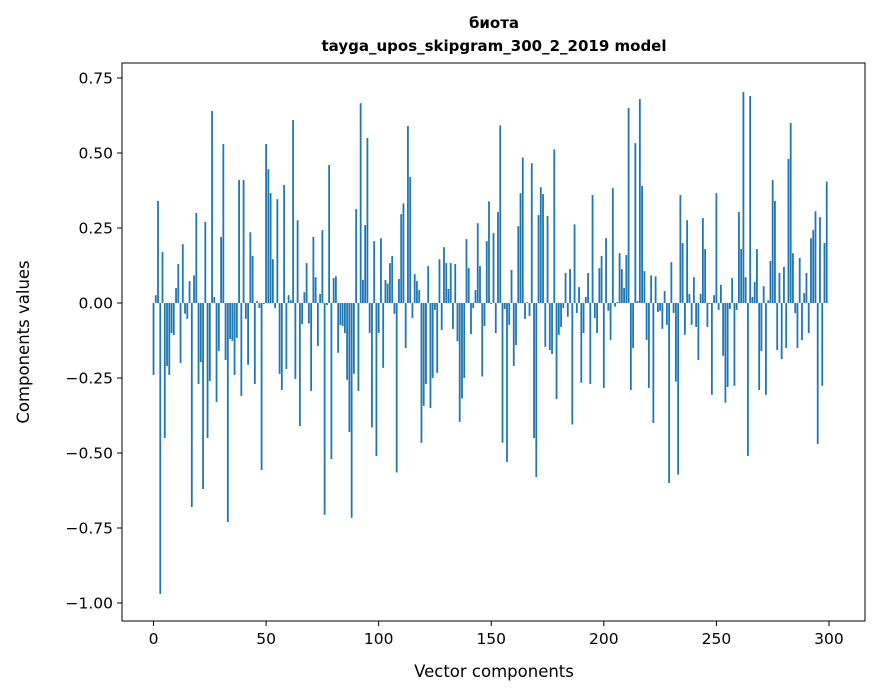 The height and width of the screenshot is (700, 880). What do you see at coordinates (90, 604) in the screenshot?
I see `y-tick-label: −1.00` at bounding box center [90, 604].